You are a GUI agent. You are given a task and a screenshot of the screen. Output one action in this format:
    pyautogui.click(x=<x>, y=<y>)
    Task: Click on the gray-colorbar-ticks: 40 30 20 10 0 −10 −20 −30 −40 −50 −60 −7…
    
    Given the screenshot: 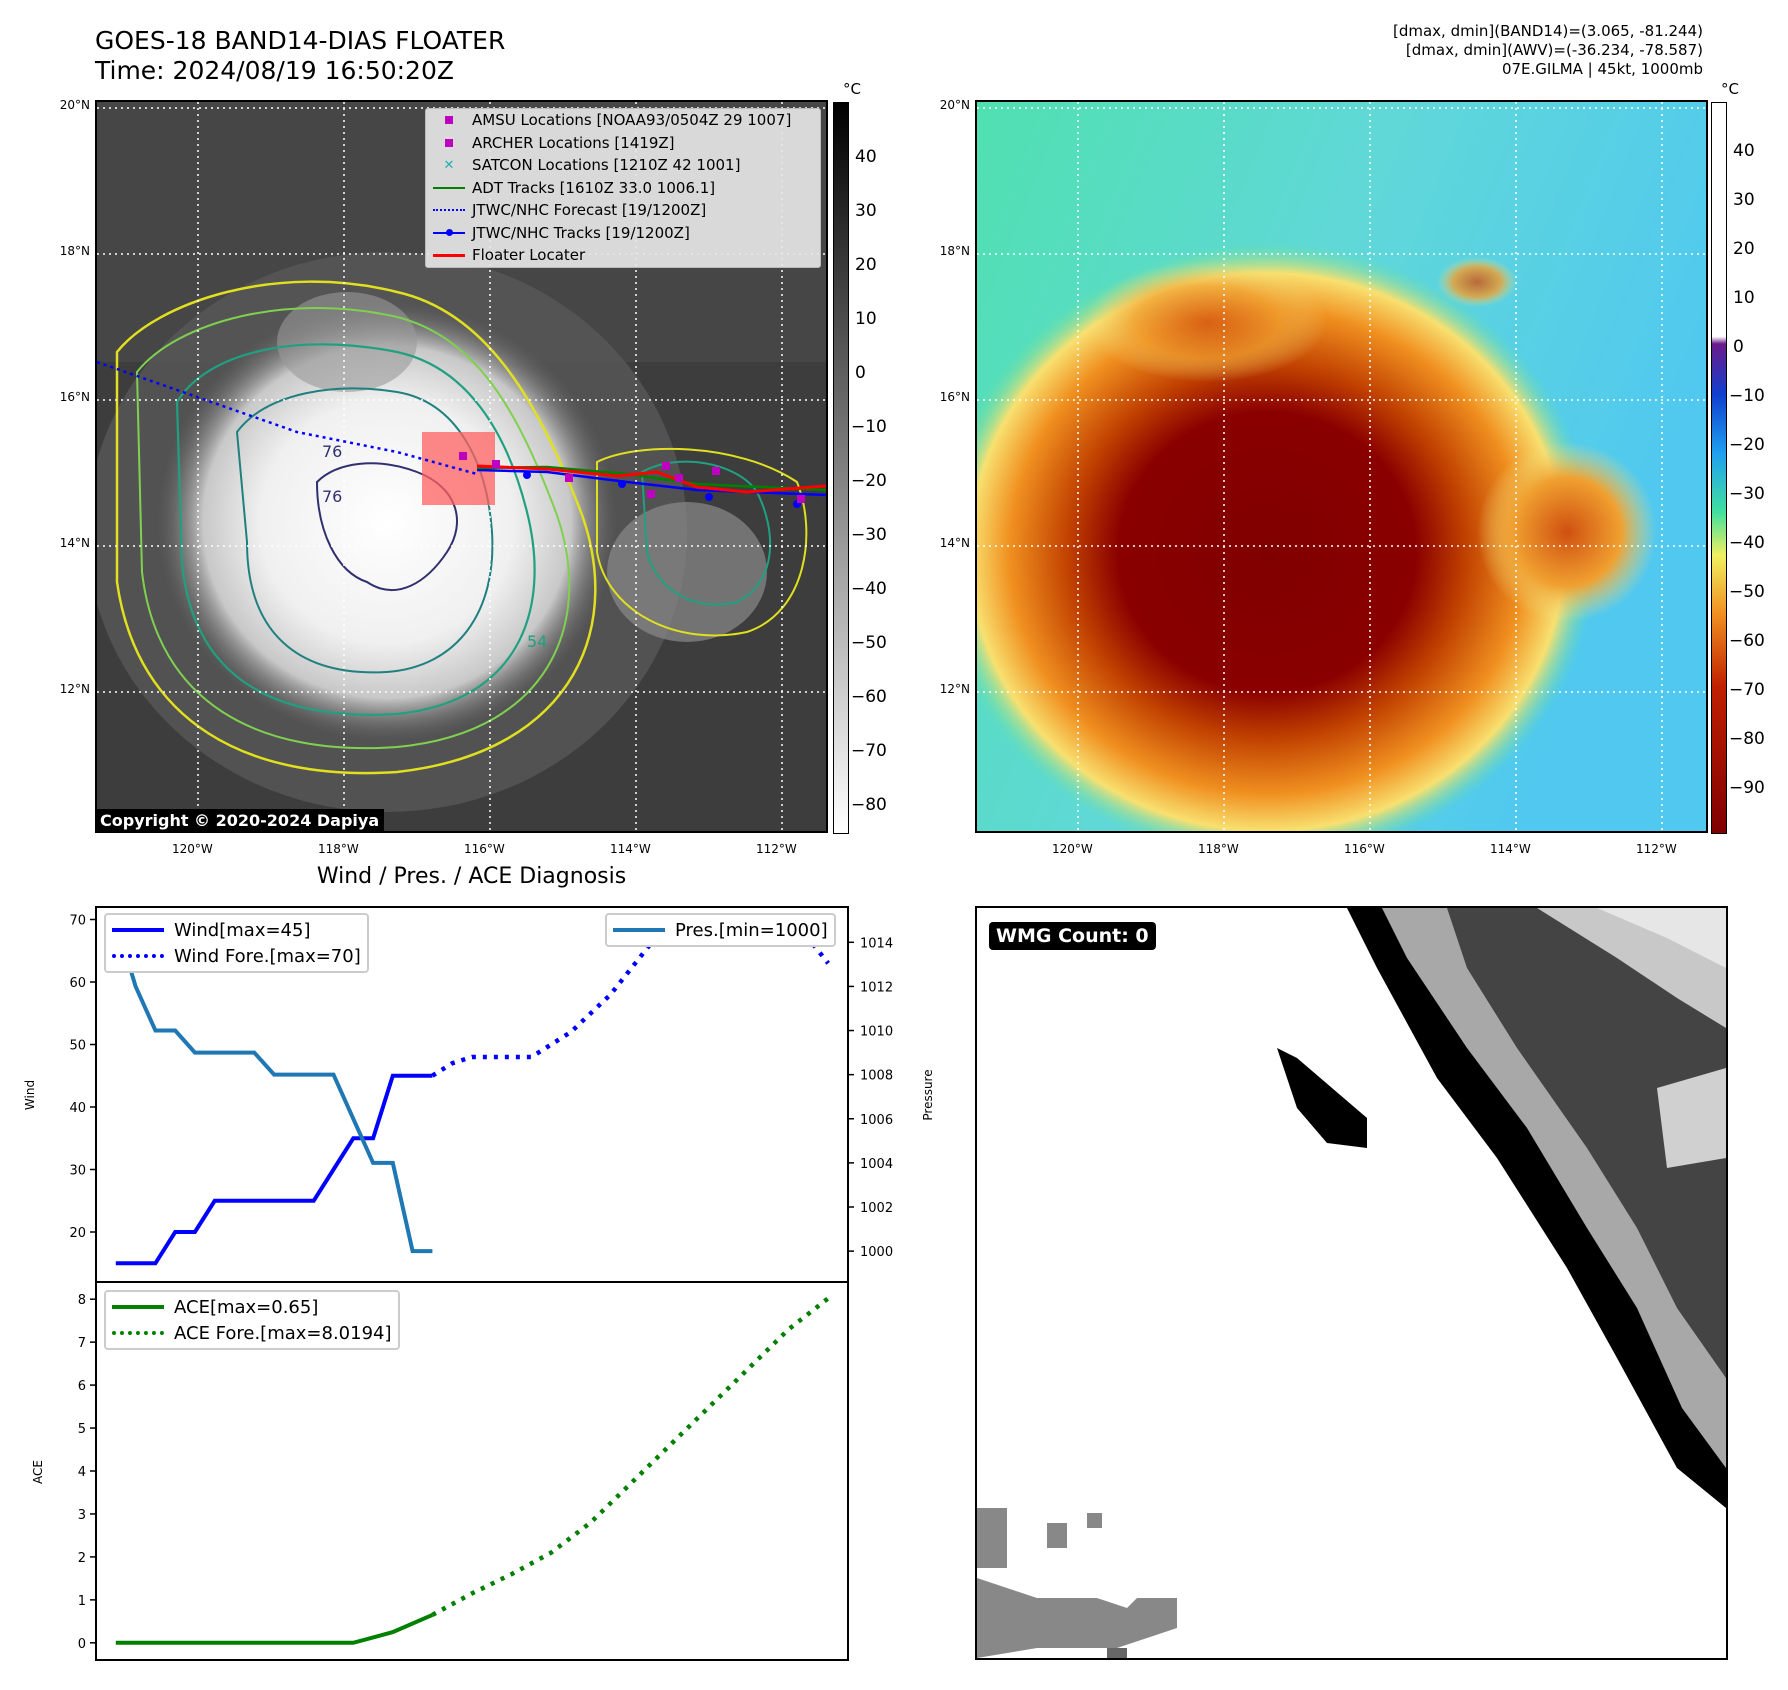 What is the action you would take?
    pyautogui.click(x=873, y=467)
    